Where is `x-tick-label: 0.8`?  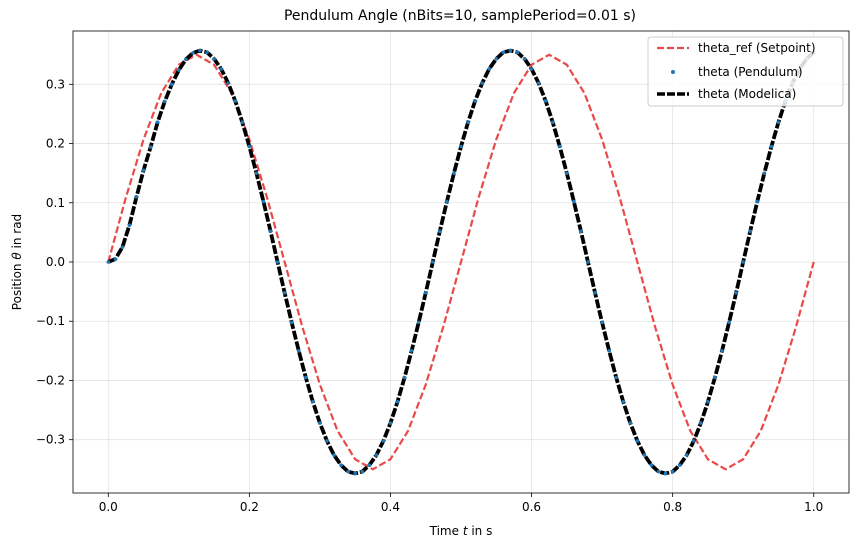 x-tick-label: 0.8 is located at coordinates (672, 507).